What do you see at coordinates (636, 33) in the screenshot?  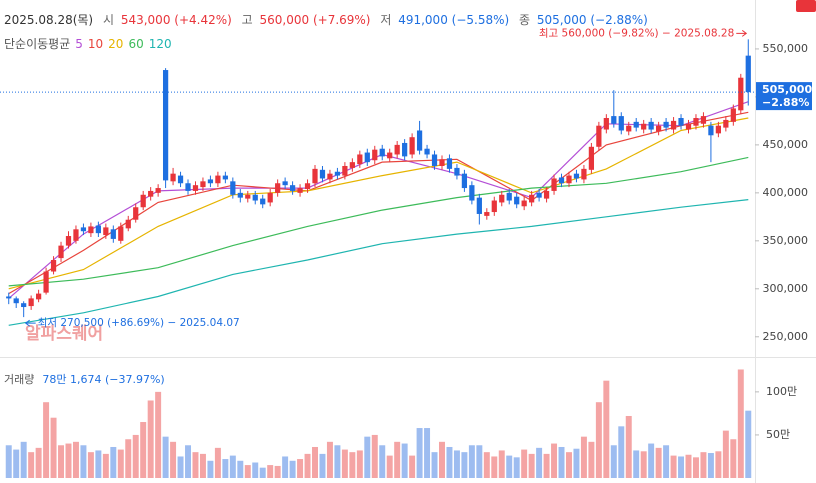 I see `max-annotation: 최고 560,000 (−9.82%) − 2025.08.28` at bounding box center [636, 33].